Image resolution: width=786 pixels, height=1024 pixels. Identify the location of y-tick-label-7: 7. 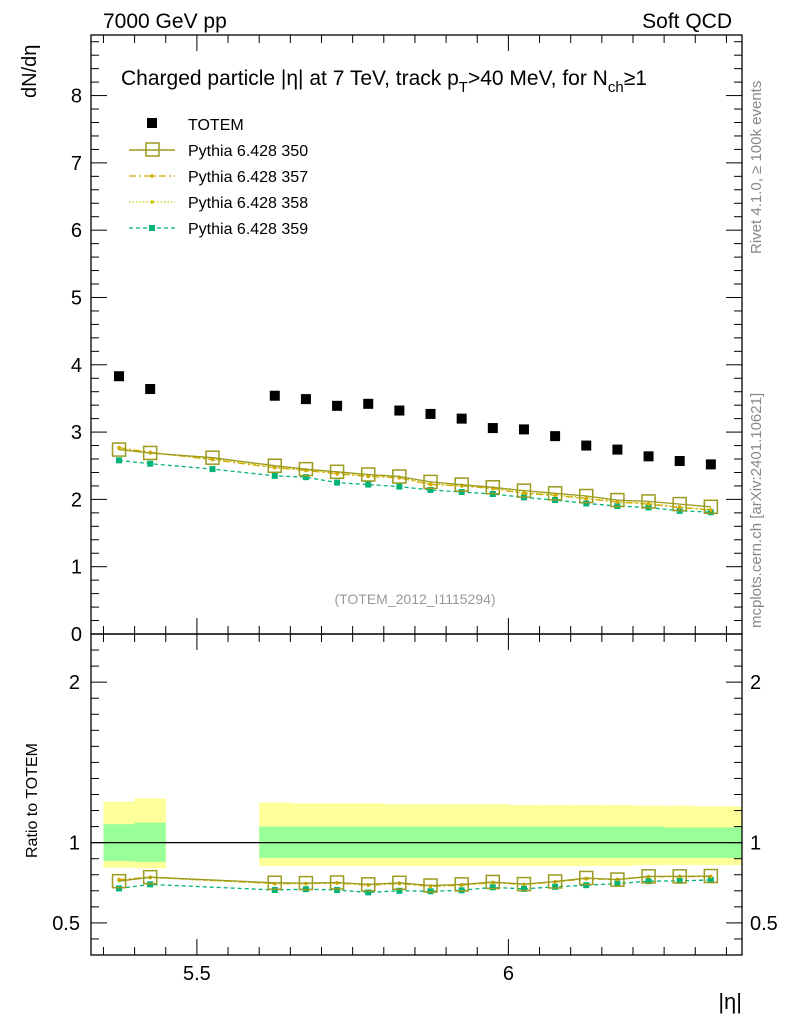
(76, 164).